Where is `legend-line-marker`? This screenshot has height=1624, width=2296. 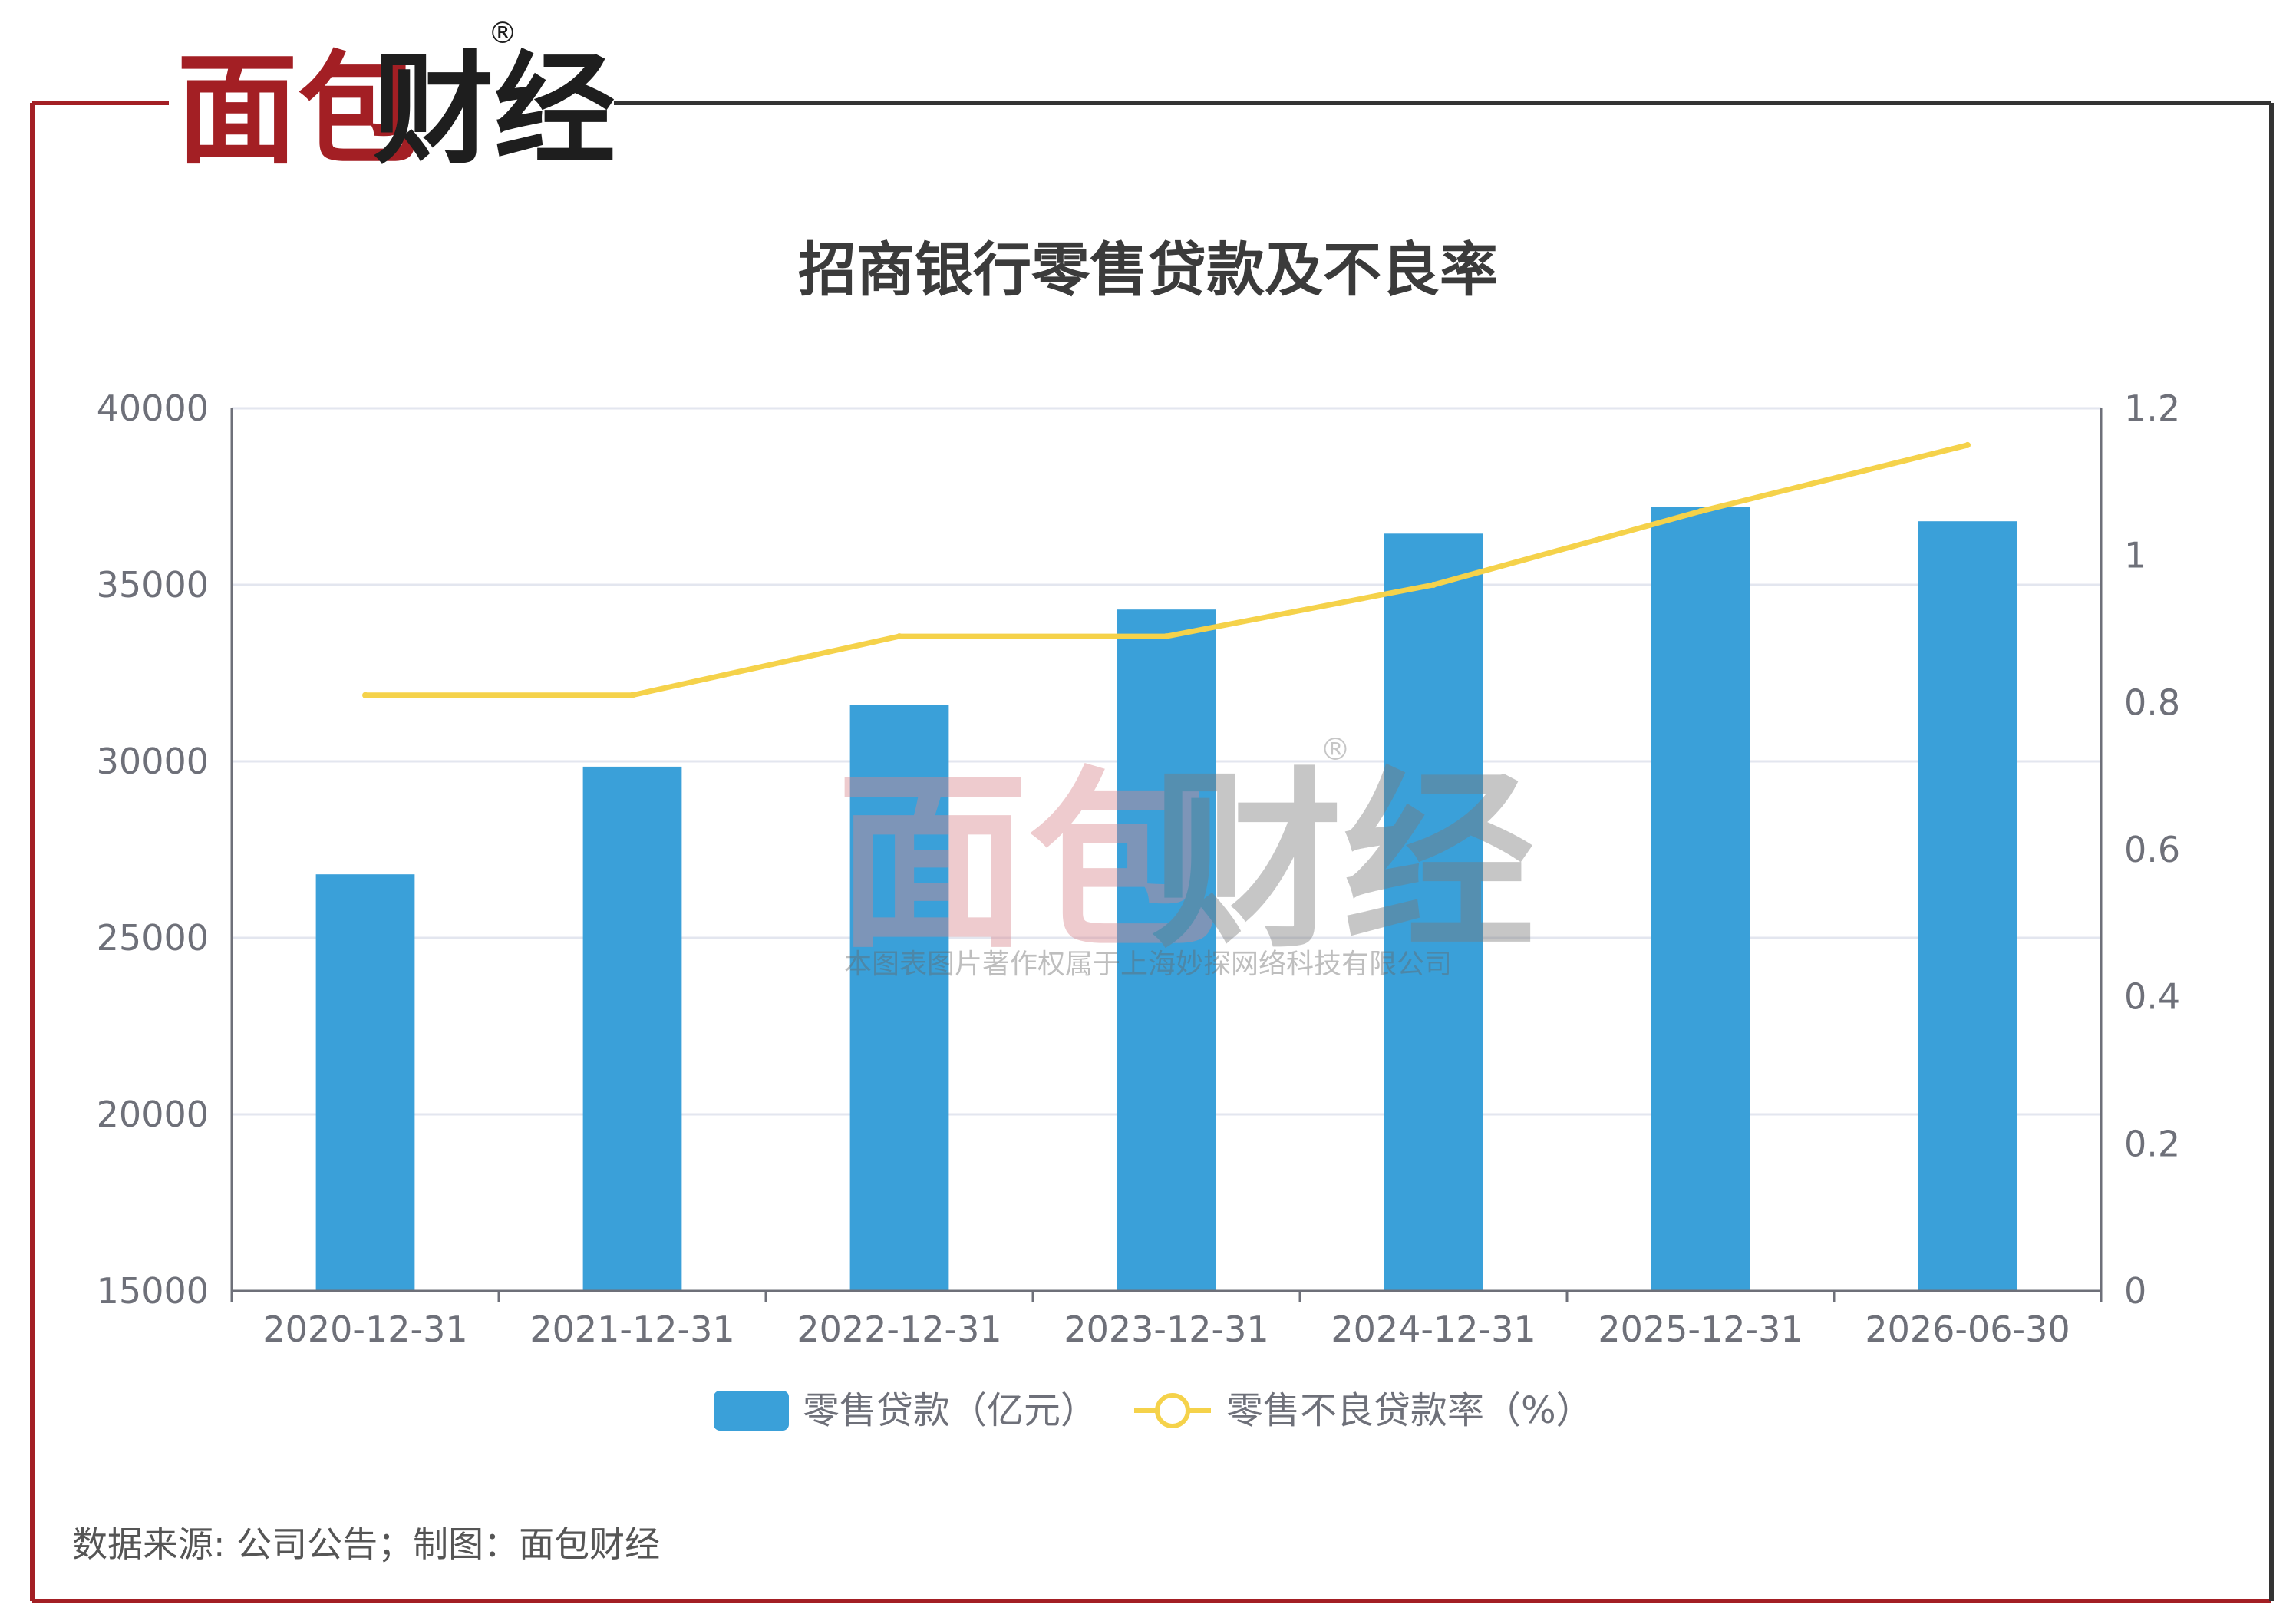 legend-line-marker is located at coordinates (1172, 1410).